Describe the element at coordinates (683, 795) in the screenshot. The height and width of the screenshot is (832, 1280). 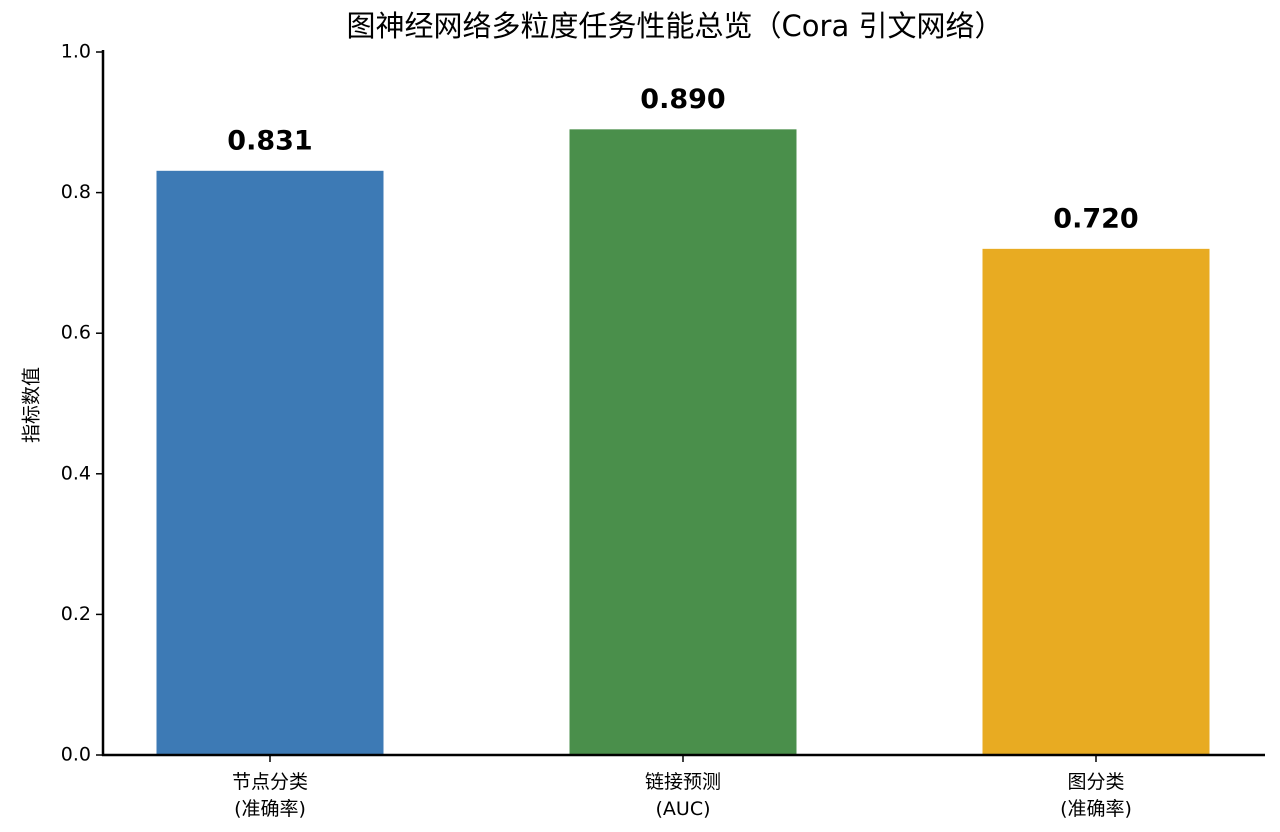
I see `x-tick-label: 链接预测(AUC)` at that location.